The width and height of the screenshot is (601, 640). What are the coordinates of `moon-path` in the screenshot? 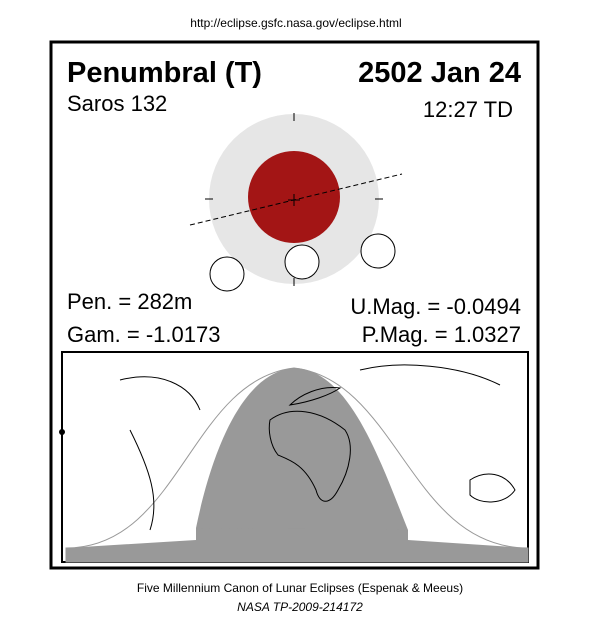 It's located at (296, 199).